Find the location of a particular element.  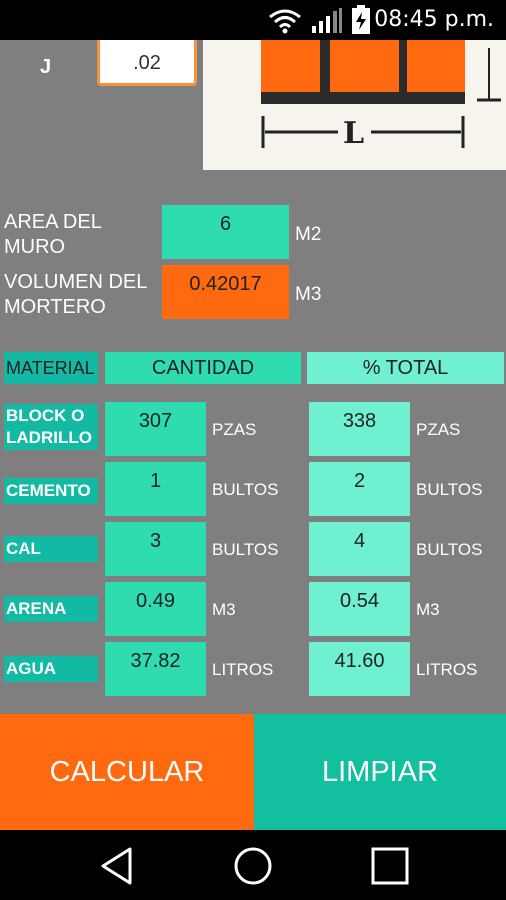

status-bar: 08:45 p.m. is located at coordinates (253, 20).